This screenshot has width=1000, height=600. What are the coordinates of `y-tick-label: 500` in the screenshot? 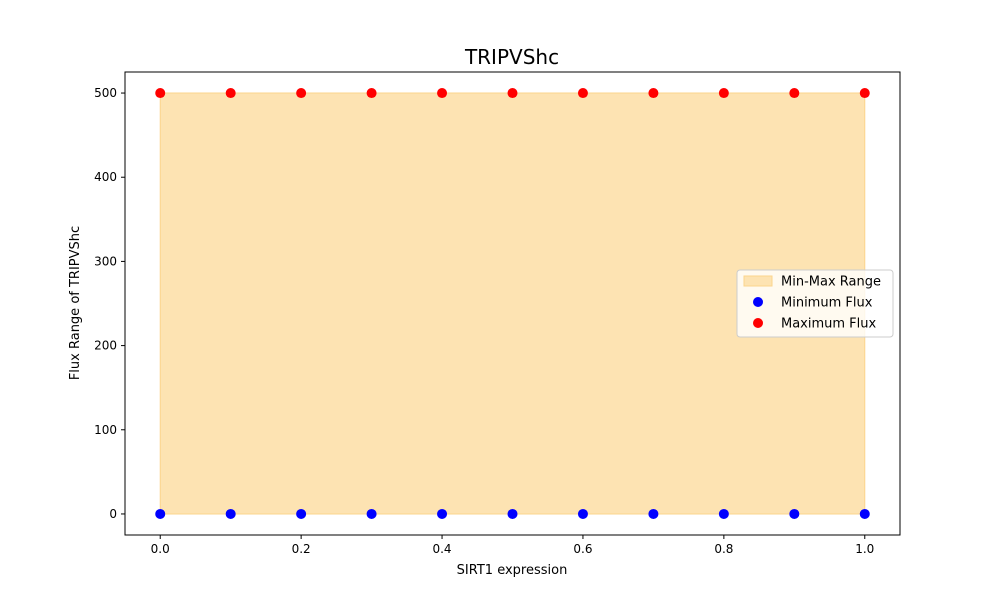 It's located at (105, 93).